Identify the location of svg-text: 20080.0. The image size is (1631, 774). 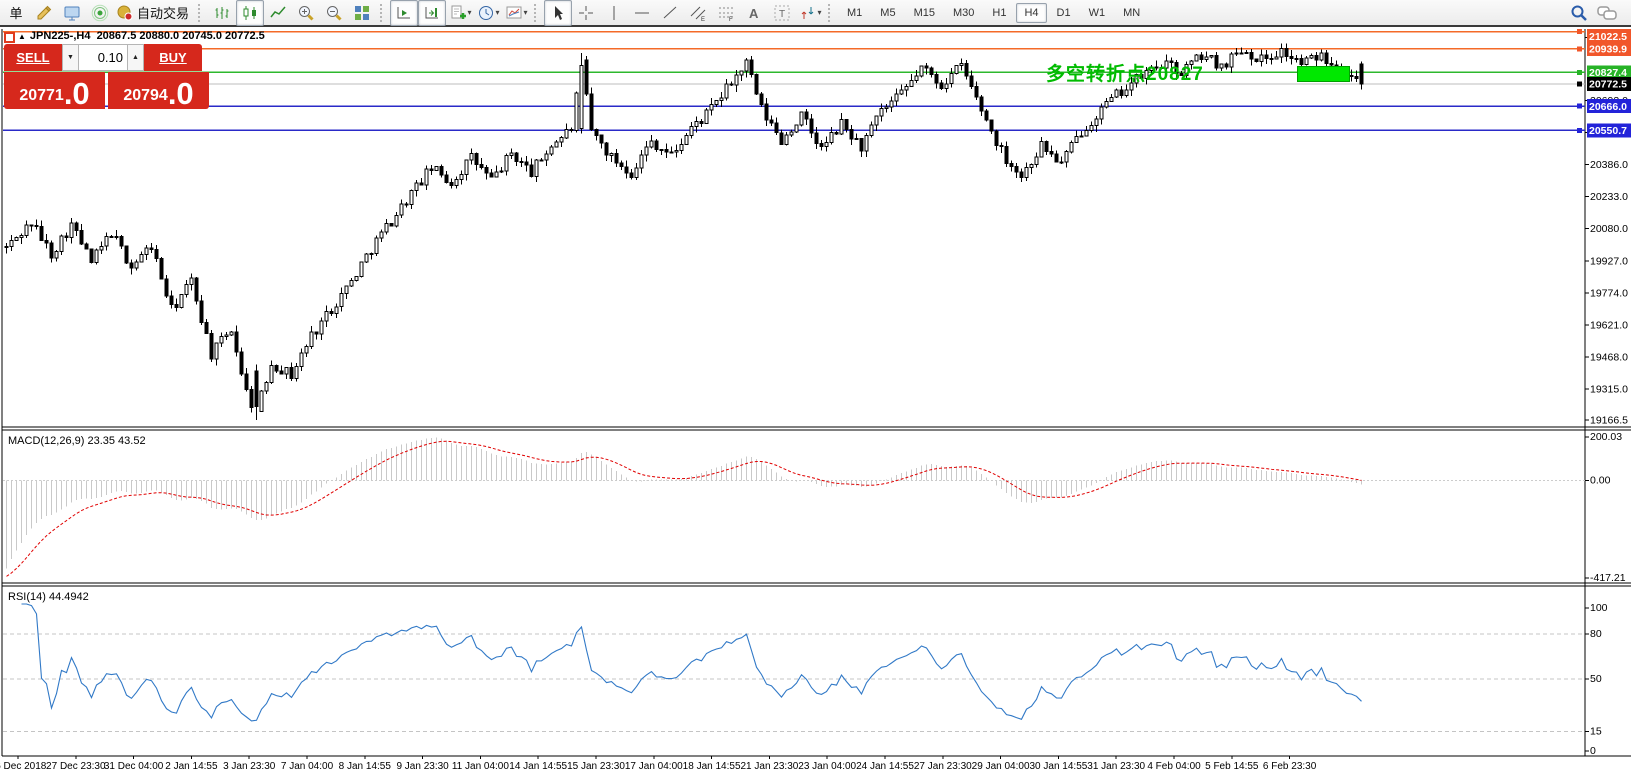
(1609, 229).